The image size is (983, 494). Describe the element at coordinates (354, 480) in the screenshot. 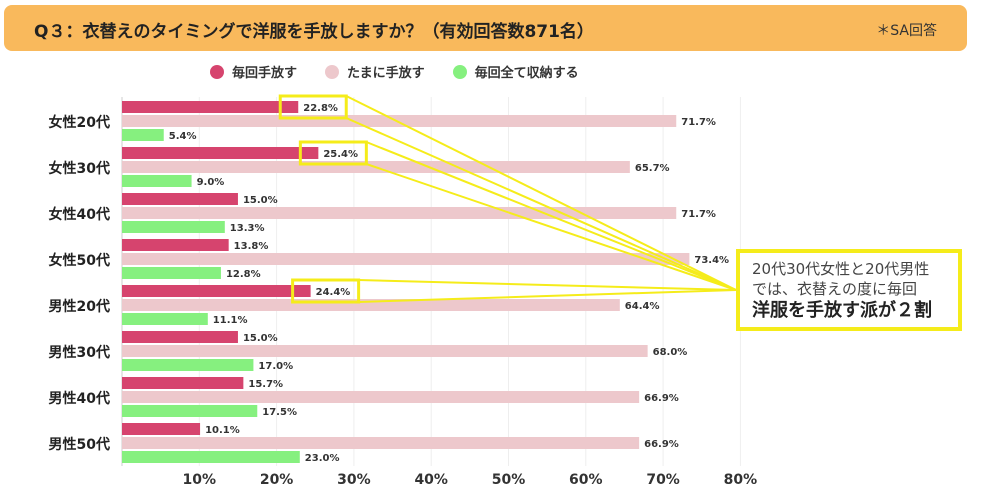

I see `x-tick-label: 30%` at that location.